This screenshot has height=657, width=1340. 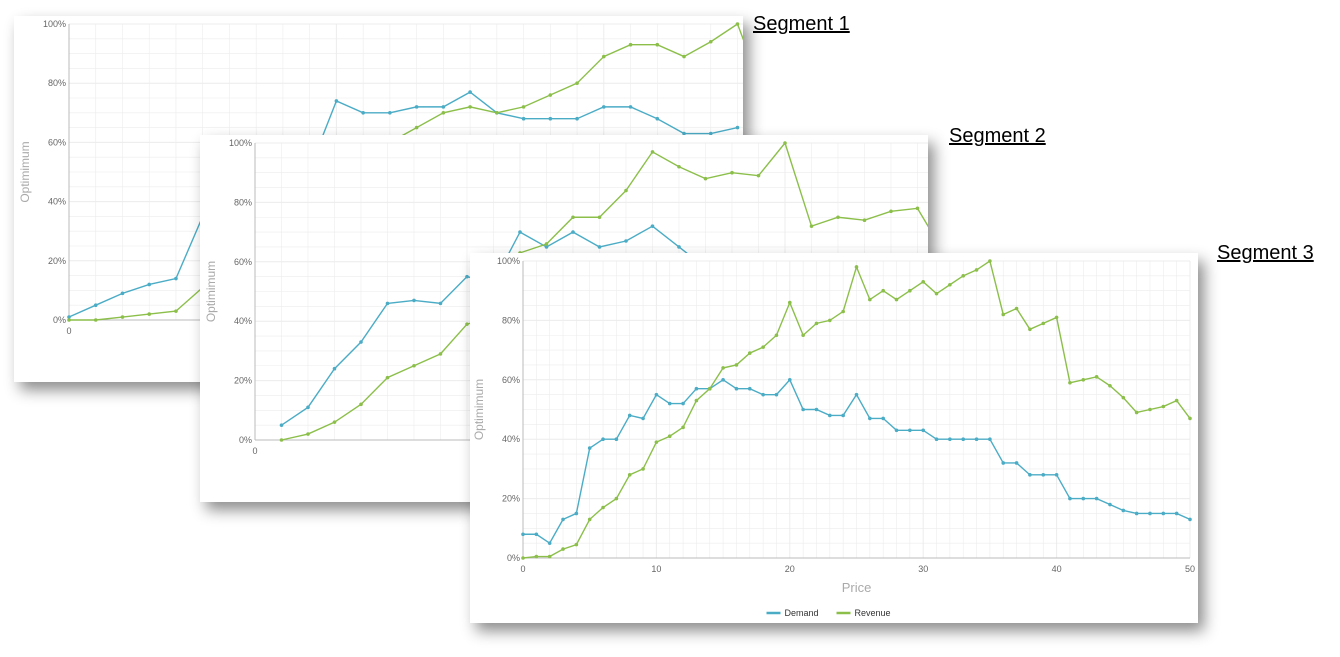 I want to click on y-tick-label: 80%, so click(x=511, y=320).